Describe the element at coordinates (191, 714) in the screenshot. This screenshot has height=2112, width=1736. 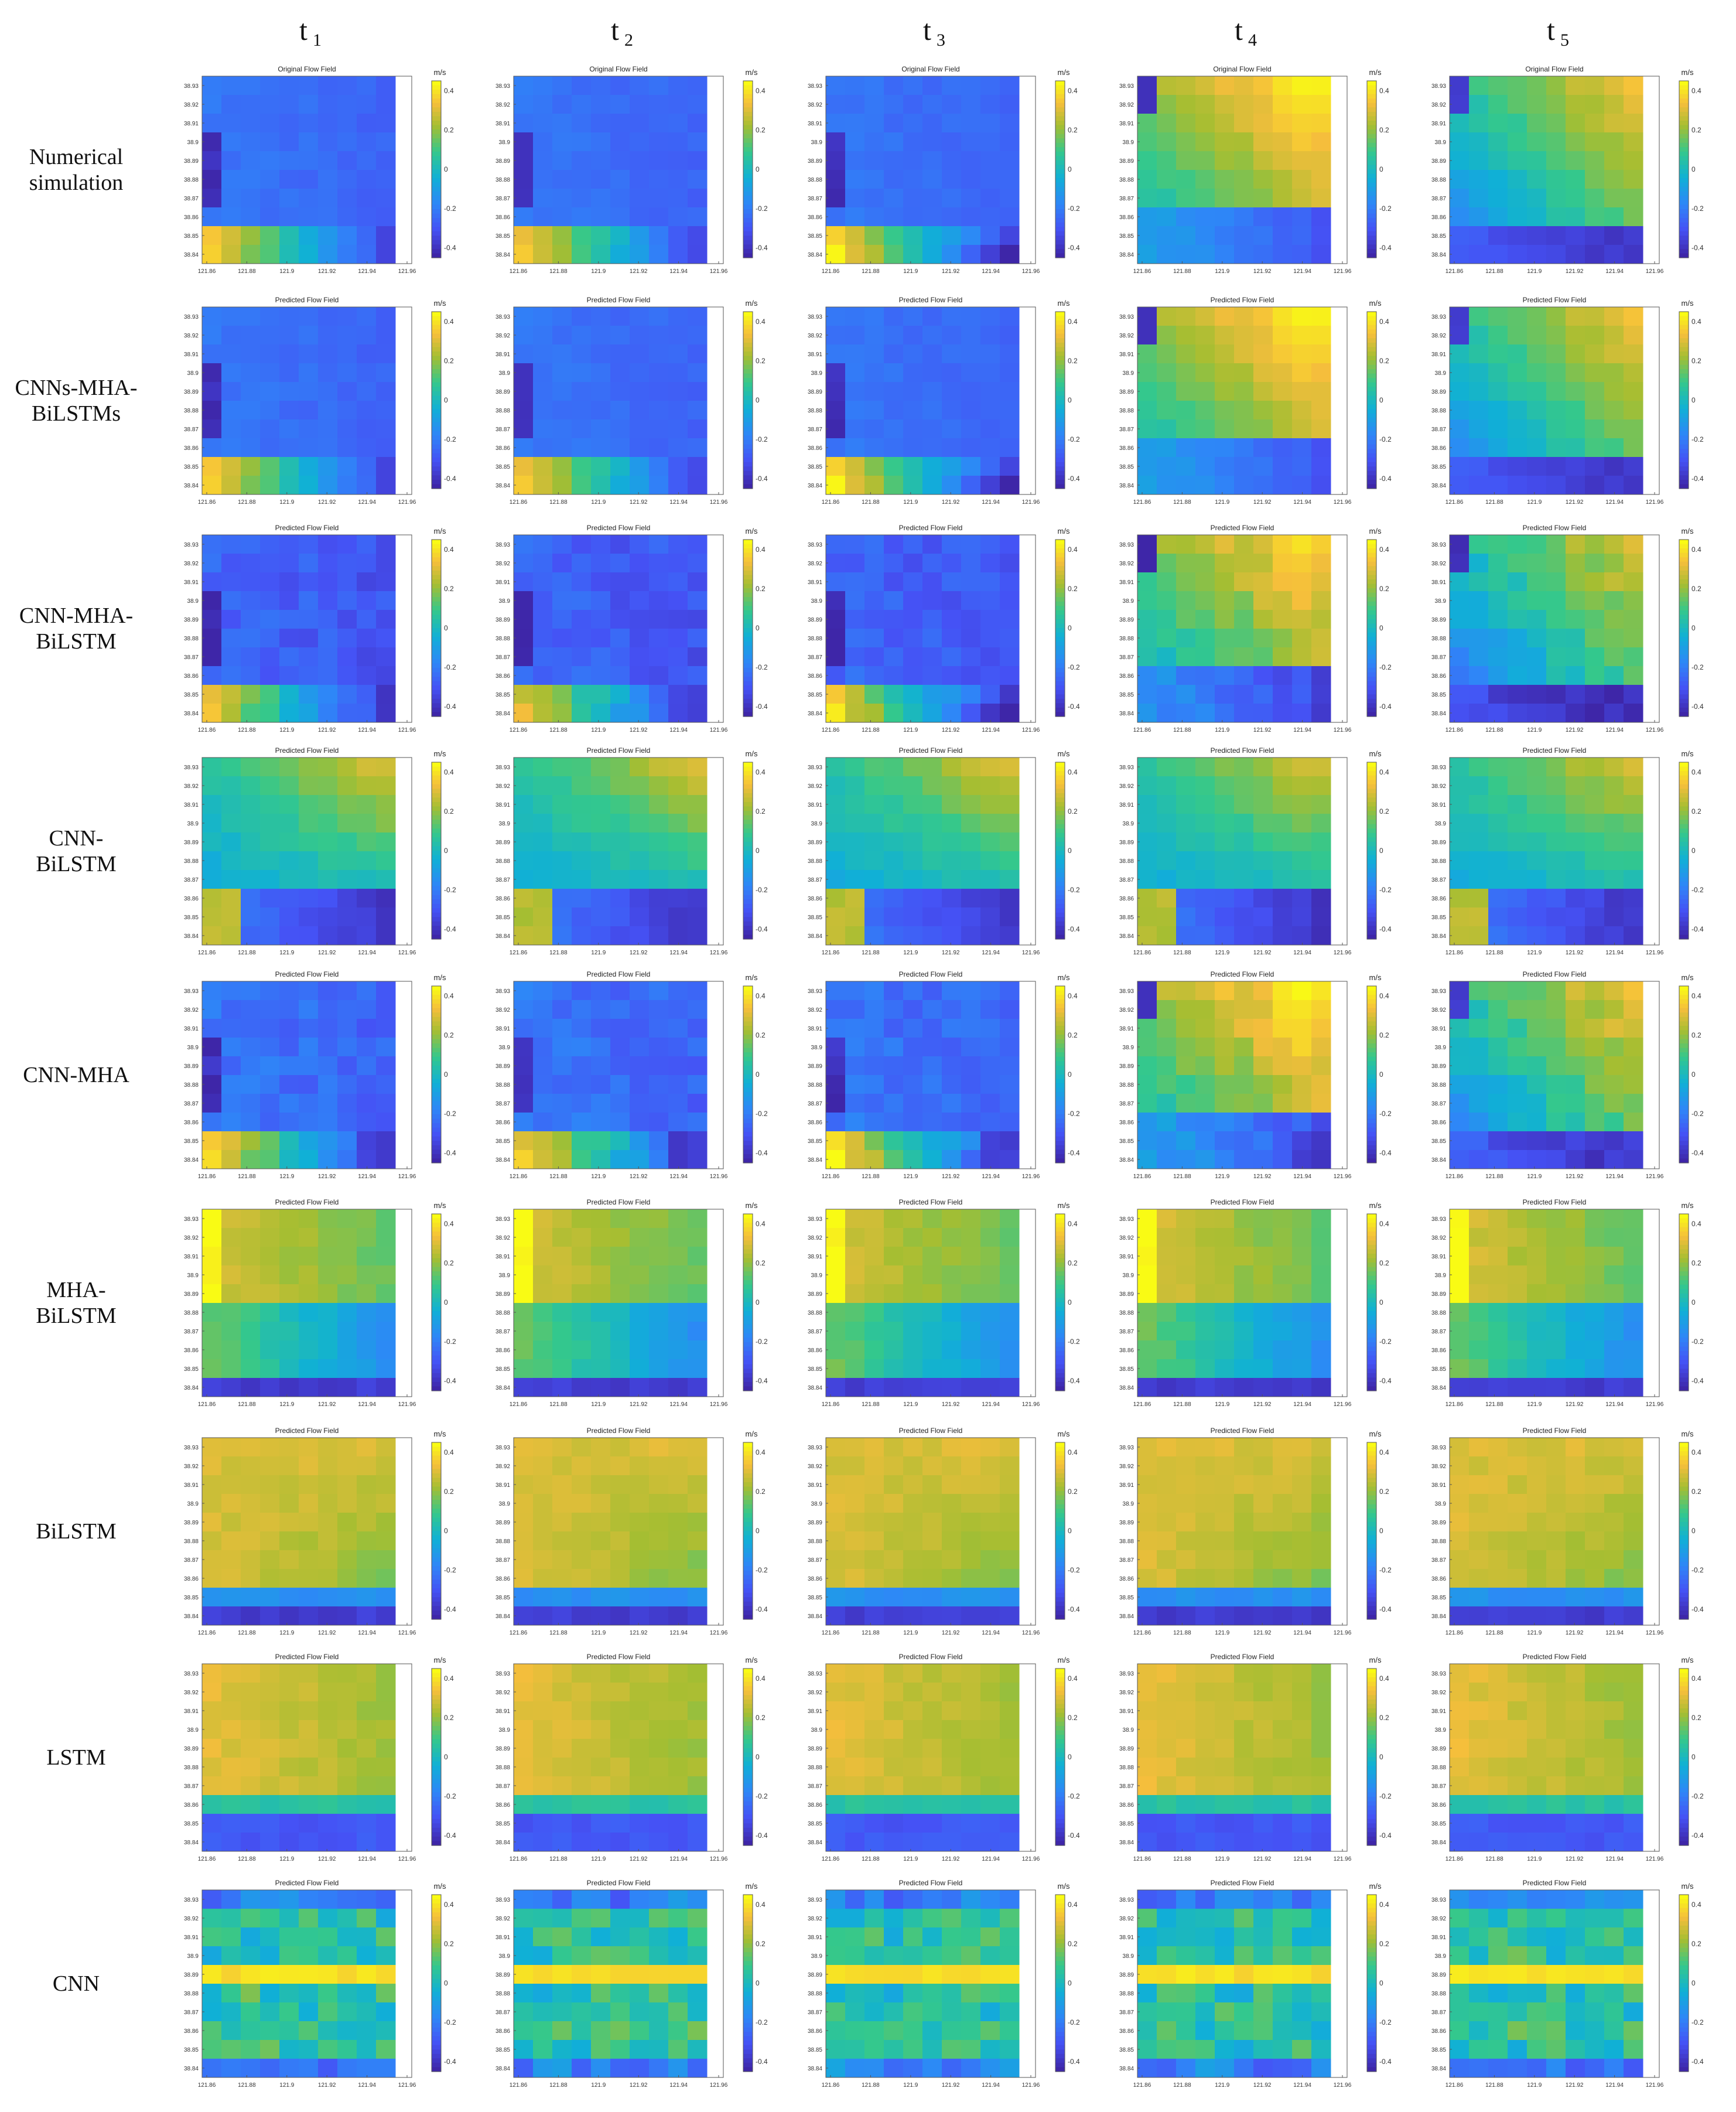
I see `y-tick-label: 38.84` at that location.